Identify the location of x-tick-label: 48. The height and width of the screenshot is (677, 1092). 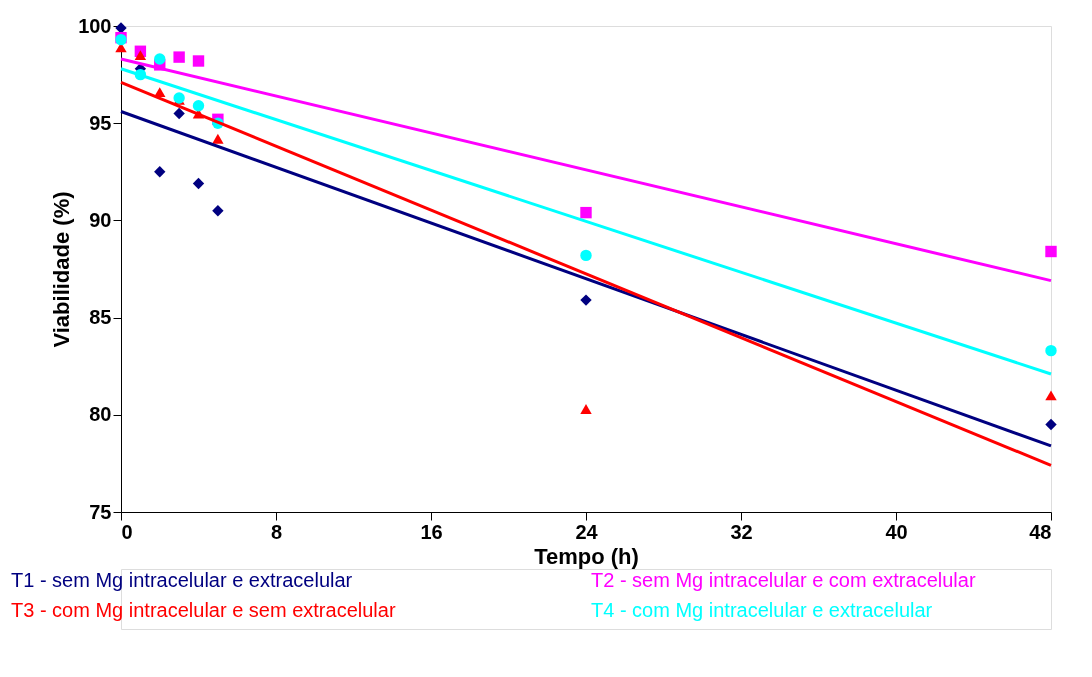
(1040, 531).